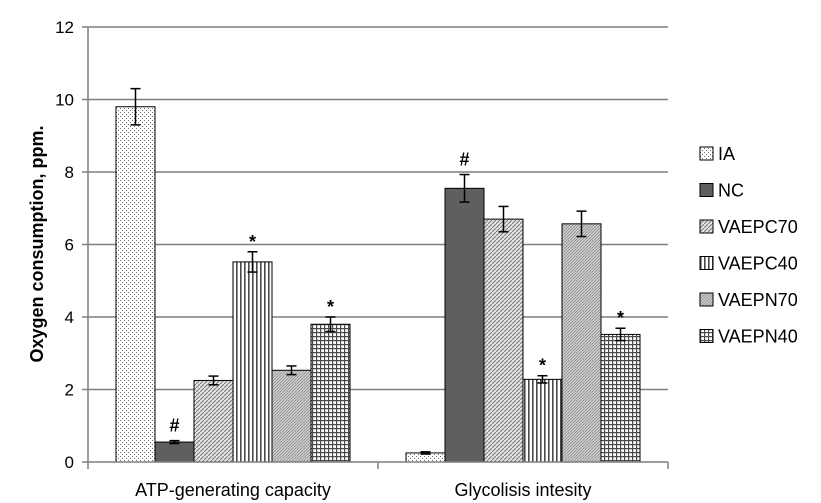 Image resolution: width=821 pixels, height=503 pixels. Describe the element at coordinates (758, 337) in the screenshot. I see `legend-label: VAEPN40` at that location.